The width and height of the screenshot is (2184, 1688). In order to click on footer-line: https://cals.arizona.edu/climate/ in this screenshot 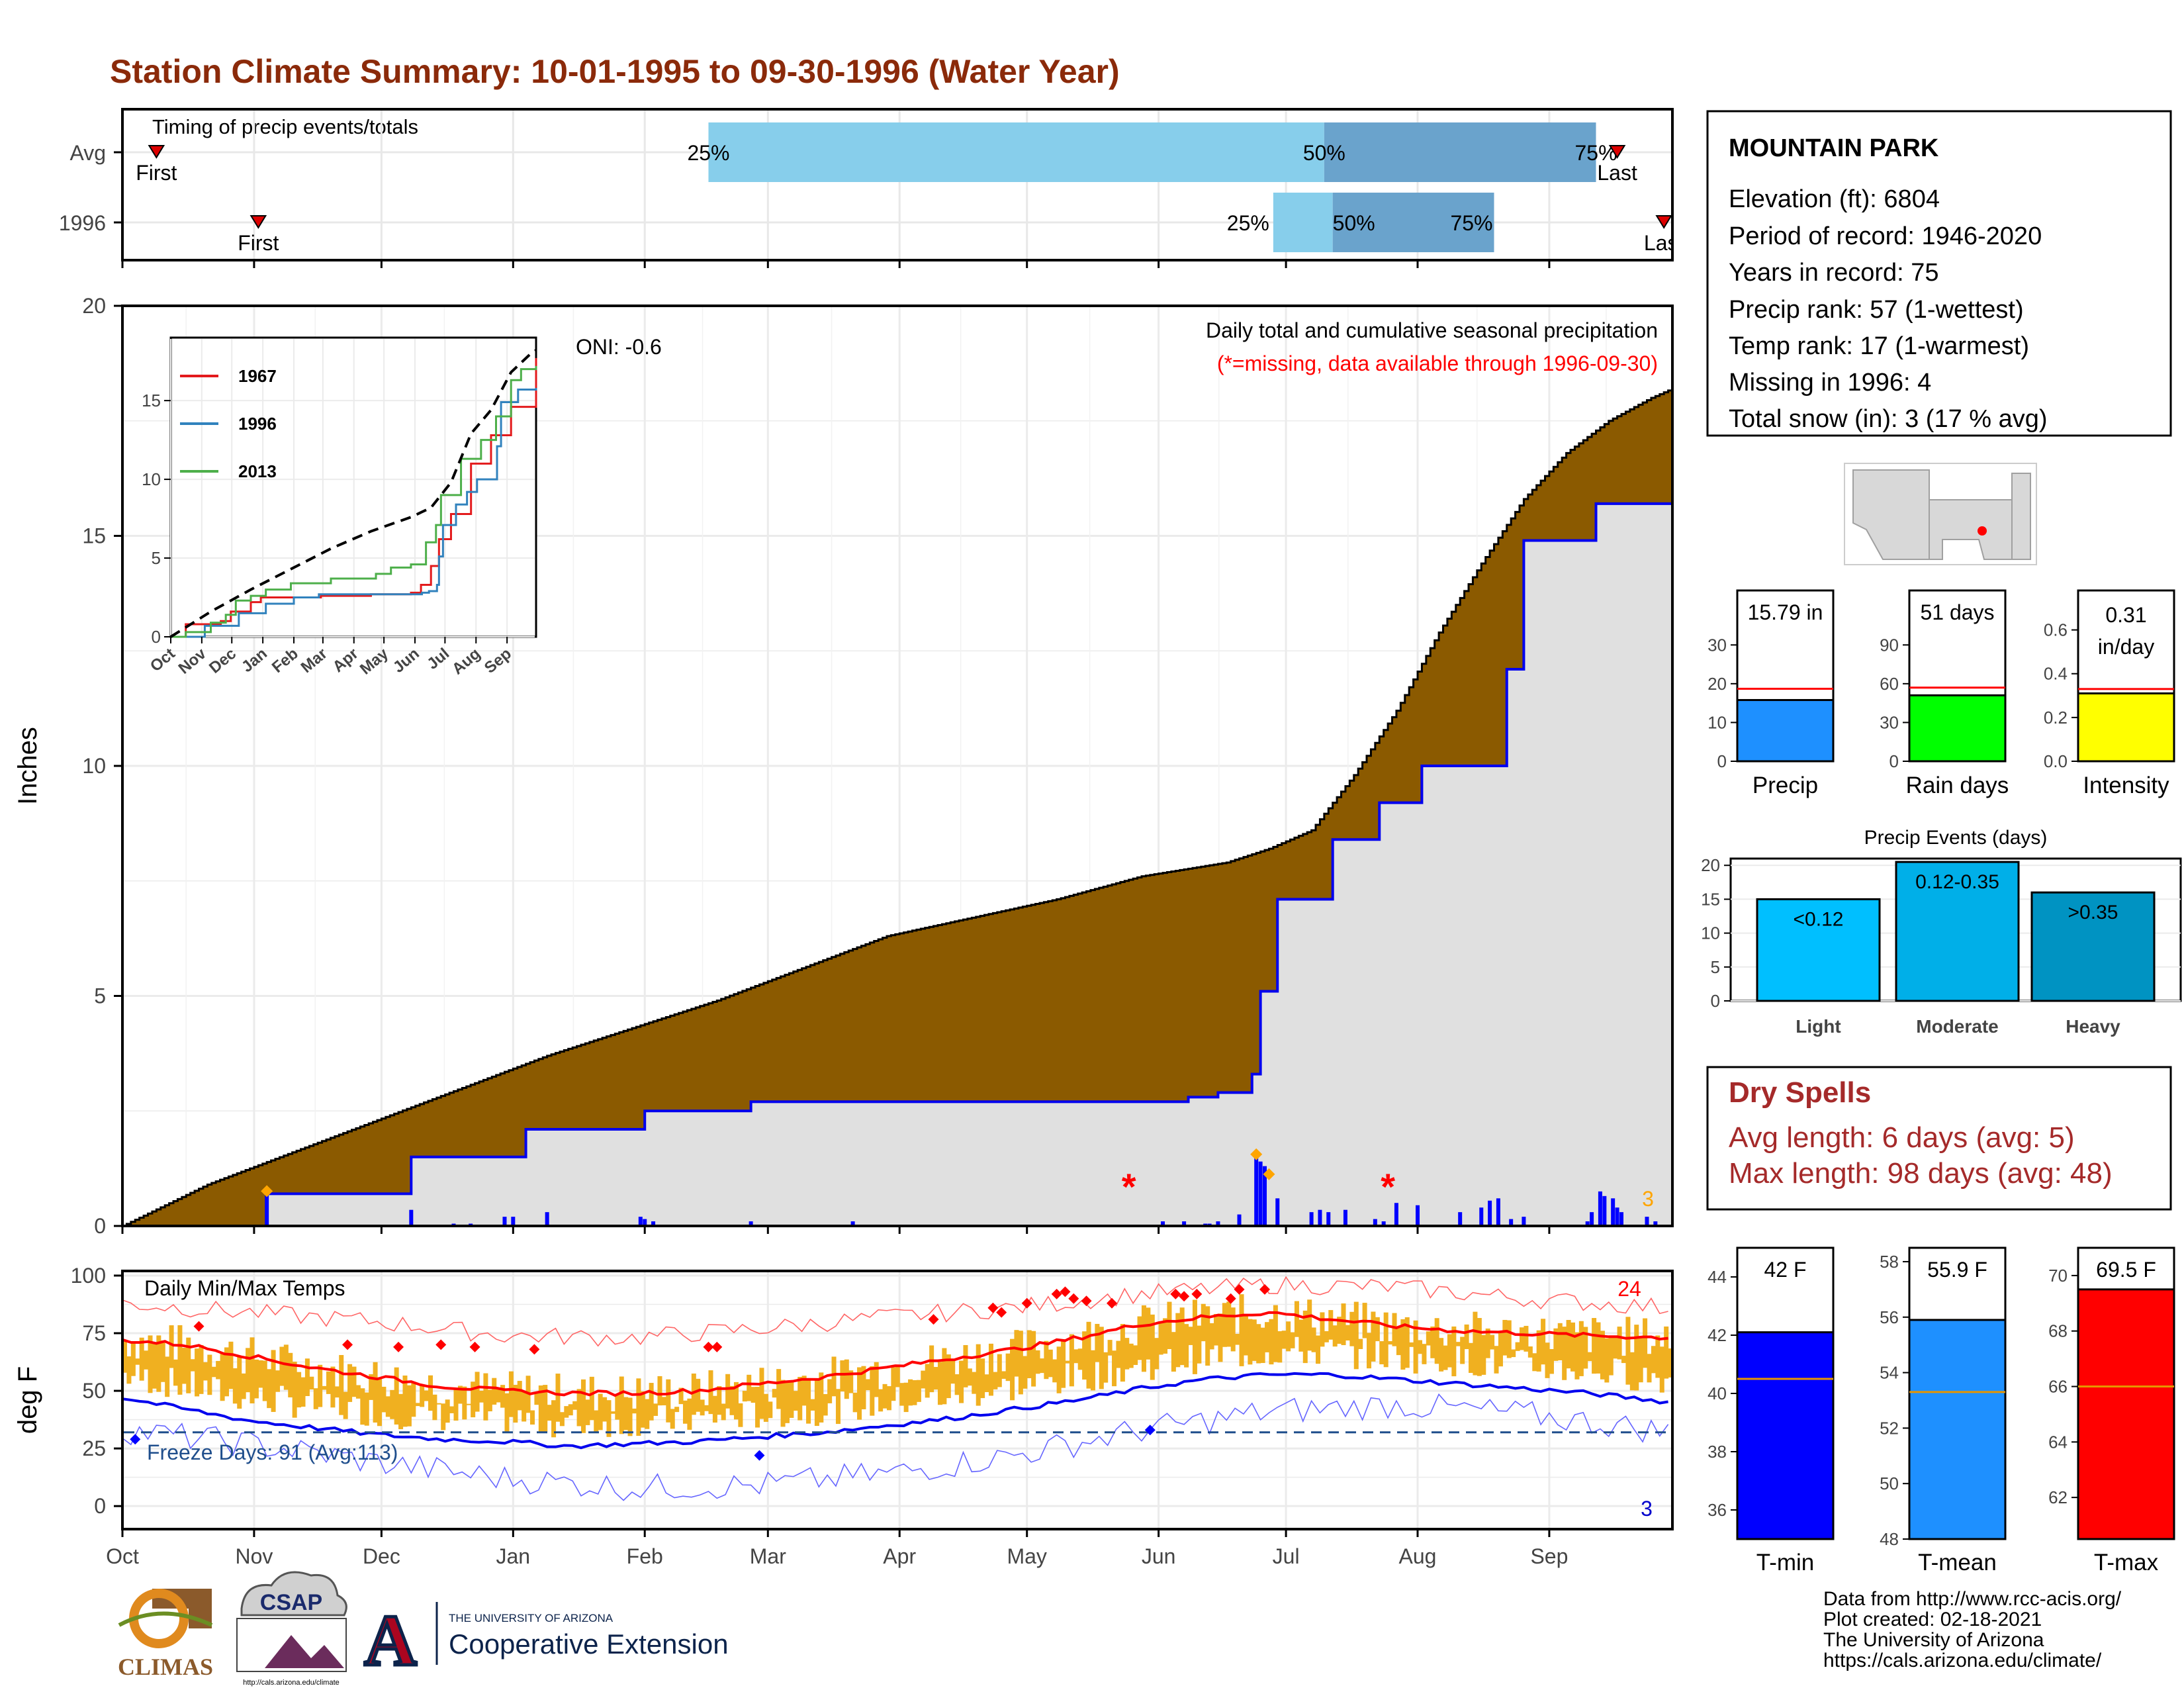, I will do `click(1962, 1660)`.